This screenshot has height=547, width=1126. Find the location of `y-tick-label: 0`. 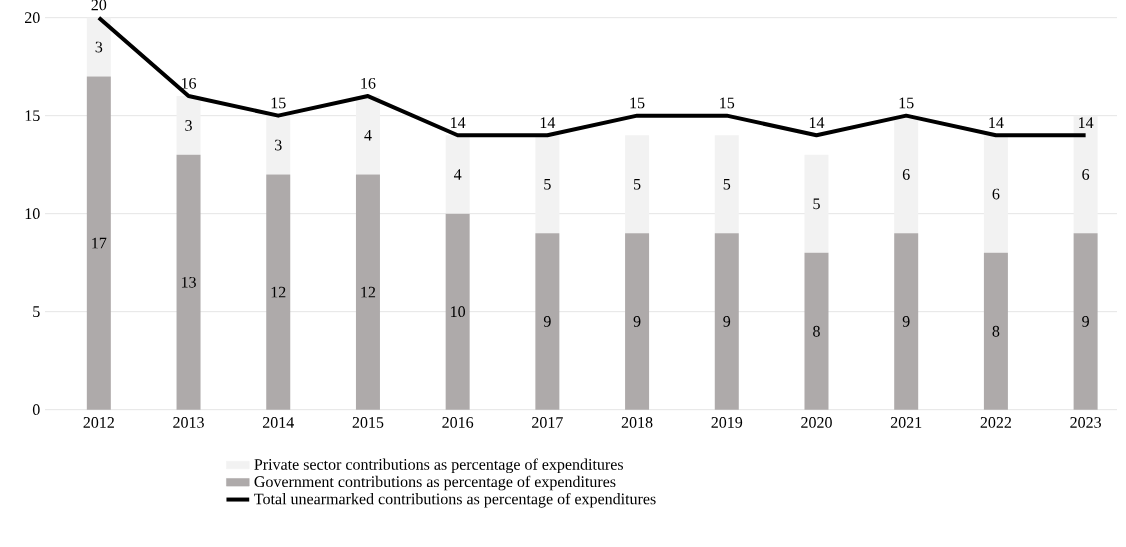

y-tick-label: 0 is located at coordinates (36, 410).